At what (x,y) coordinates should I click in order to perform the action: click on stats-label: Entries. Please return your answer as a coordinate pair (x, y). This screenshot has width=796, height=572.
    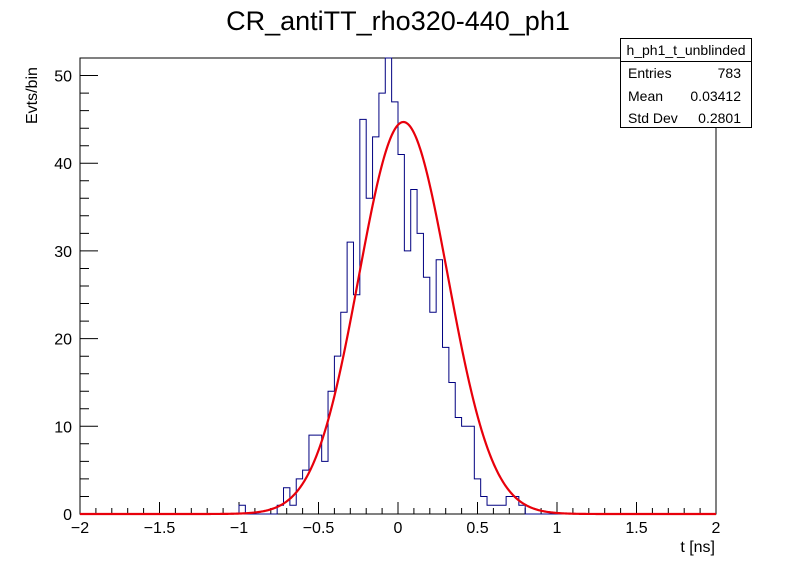
    Looking at the image, I should click on (650, 73).